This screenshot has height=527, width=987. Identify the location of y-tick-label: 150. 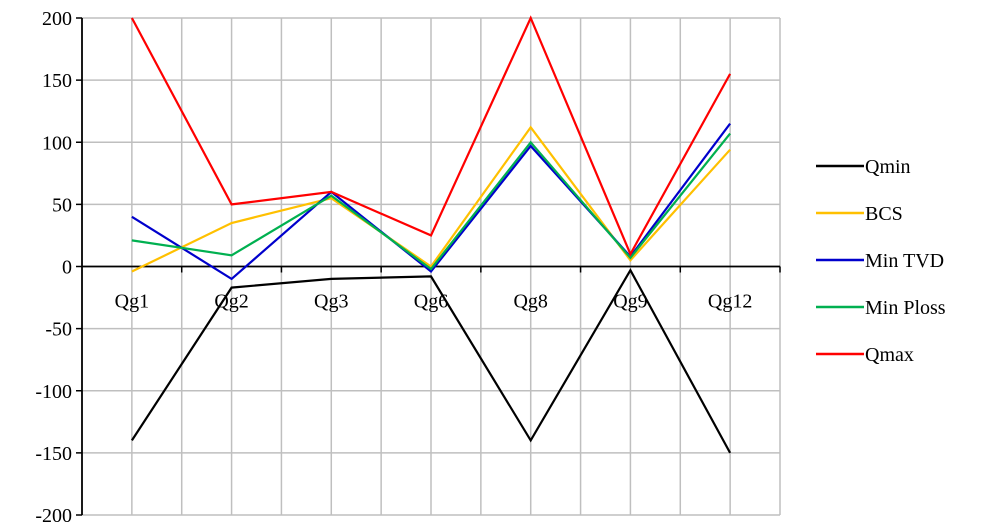
(57, 81).